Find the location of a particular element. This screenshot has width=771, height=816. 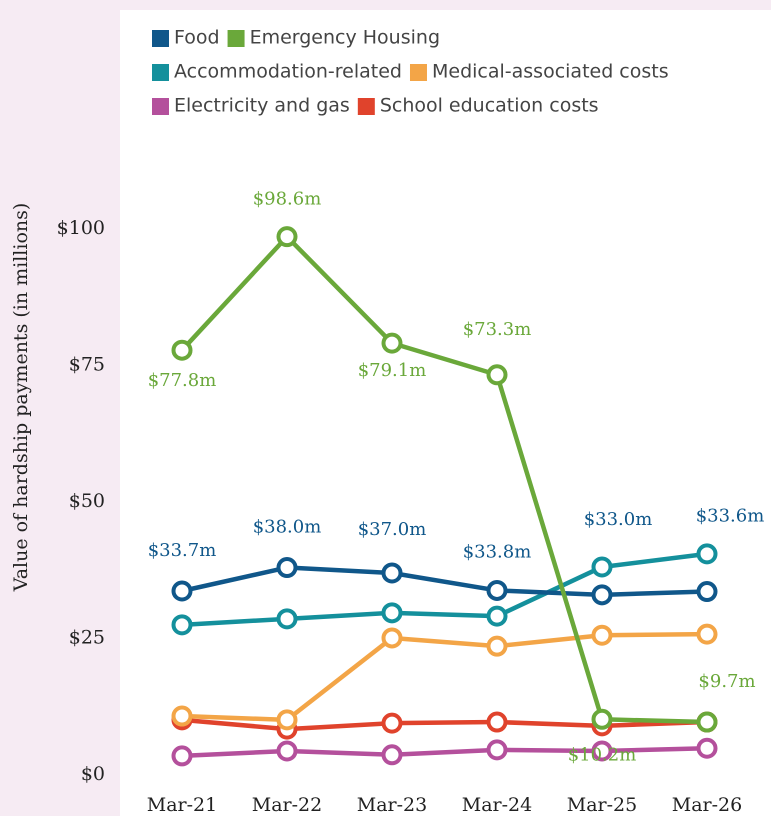

value-label: $33.8m is located at coordinates (497, 551).